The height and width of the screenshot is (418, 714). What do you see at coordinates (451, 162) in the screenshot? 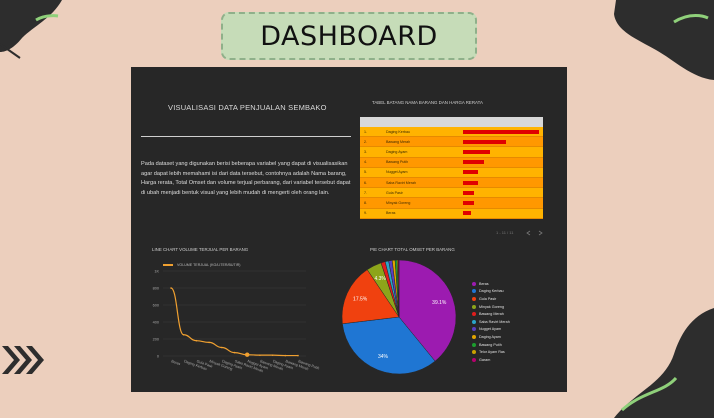
I see `table-row: 4. Bawang Putih` at bounding box center [451, 162].